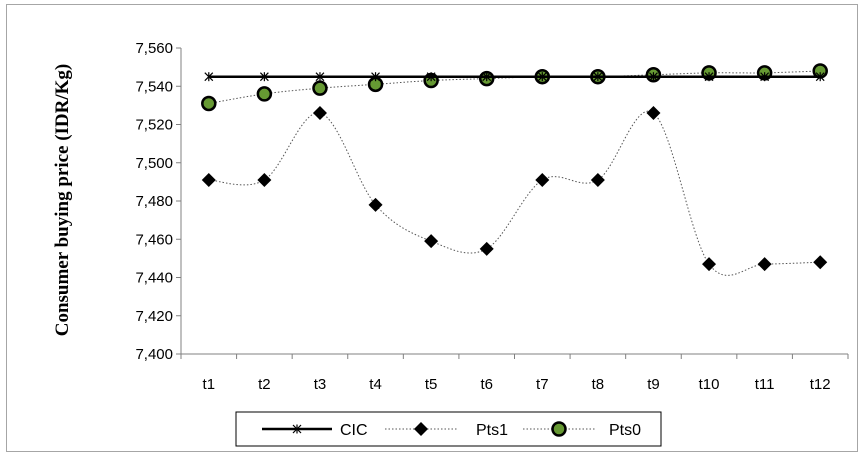  What do you see at coordinates (375, 384) in the screenshot?
I see `x-tick-label: t4` at bounding box center [375, 384].